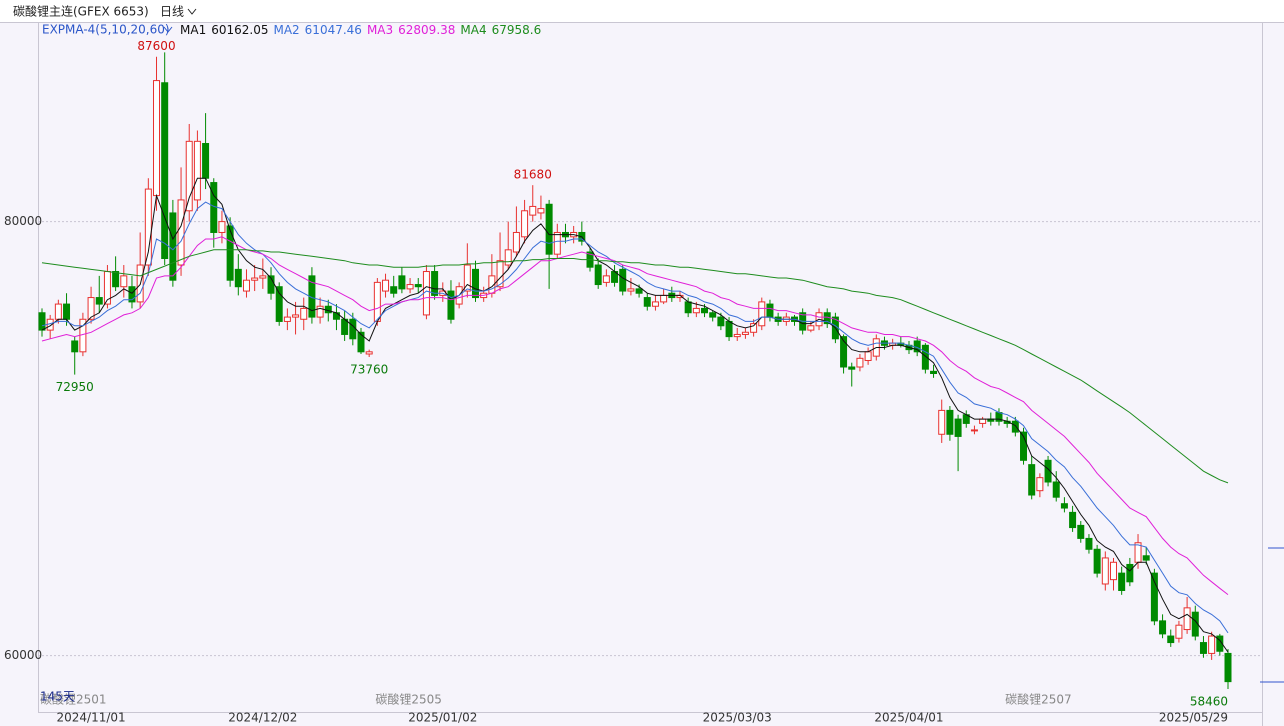 Image resolution: width=1284 pixels, height=726 pixels. Describe the element at coordinates (333, 30) in the screenshot. I see `legend-value: 61047.46` at that location.